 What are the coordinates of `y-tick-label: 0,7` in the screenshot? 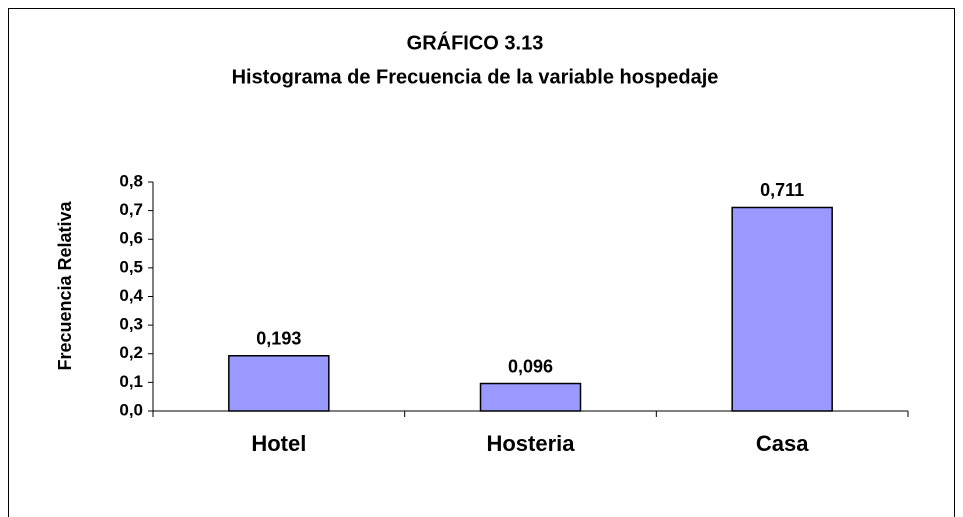 It's located at (131, 209).